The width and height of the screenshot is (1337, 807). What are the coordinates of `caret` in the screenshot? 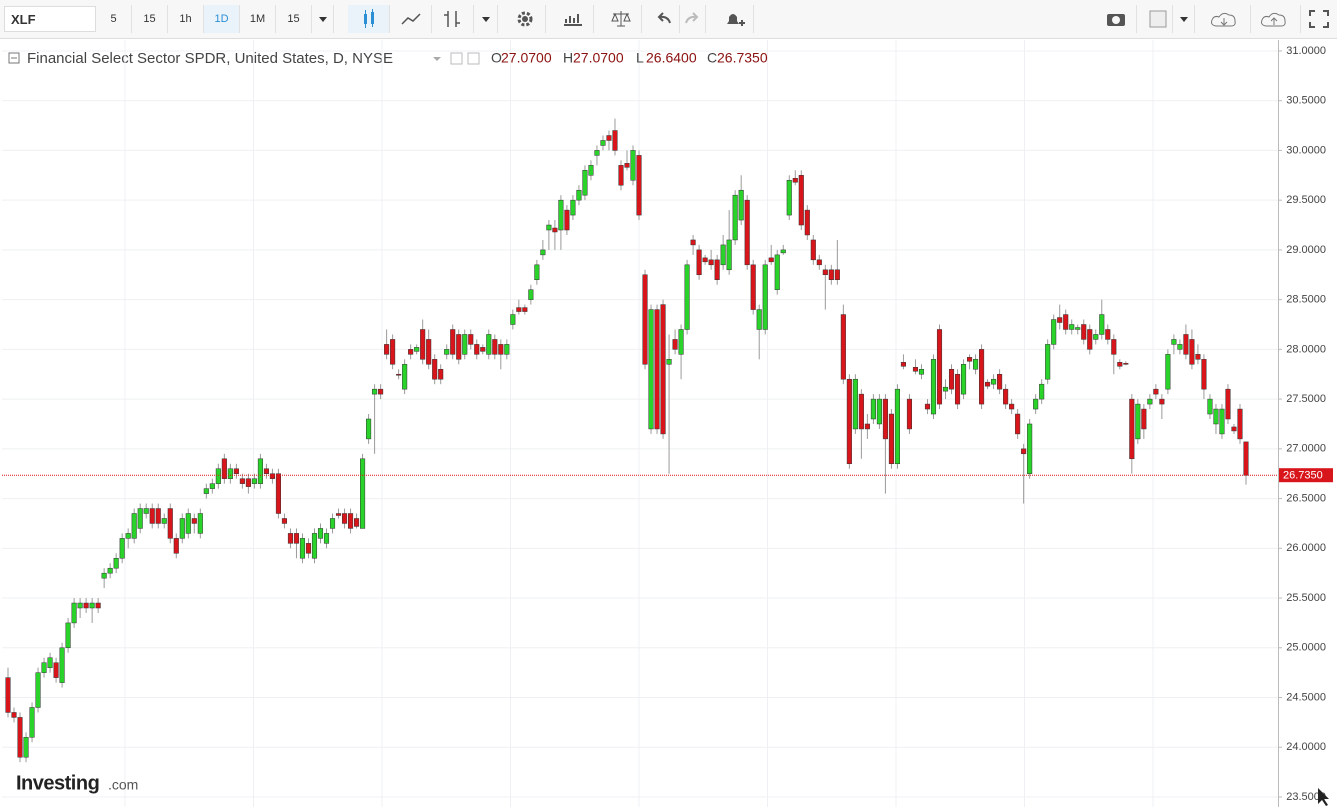 It's located at (1183, 19).